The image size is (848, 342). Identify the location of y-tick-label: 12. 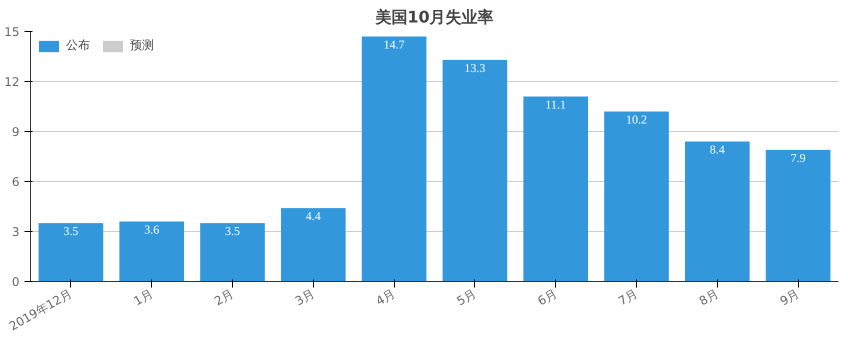
(12, 82).